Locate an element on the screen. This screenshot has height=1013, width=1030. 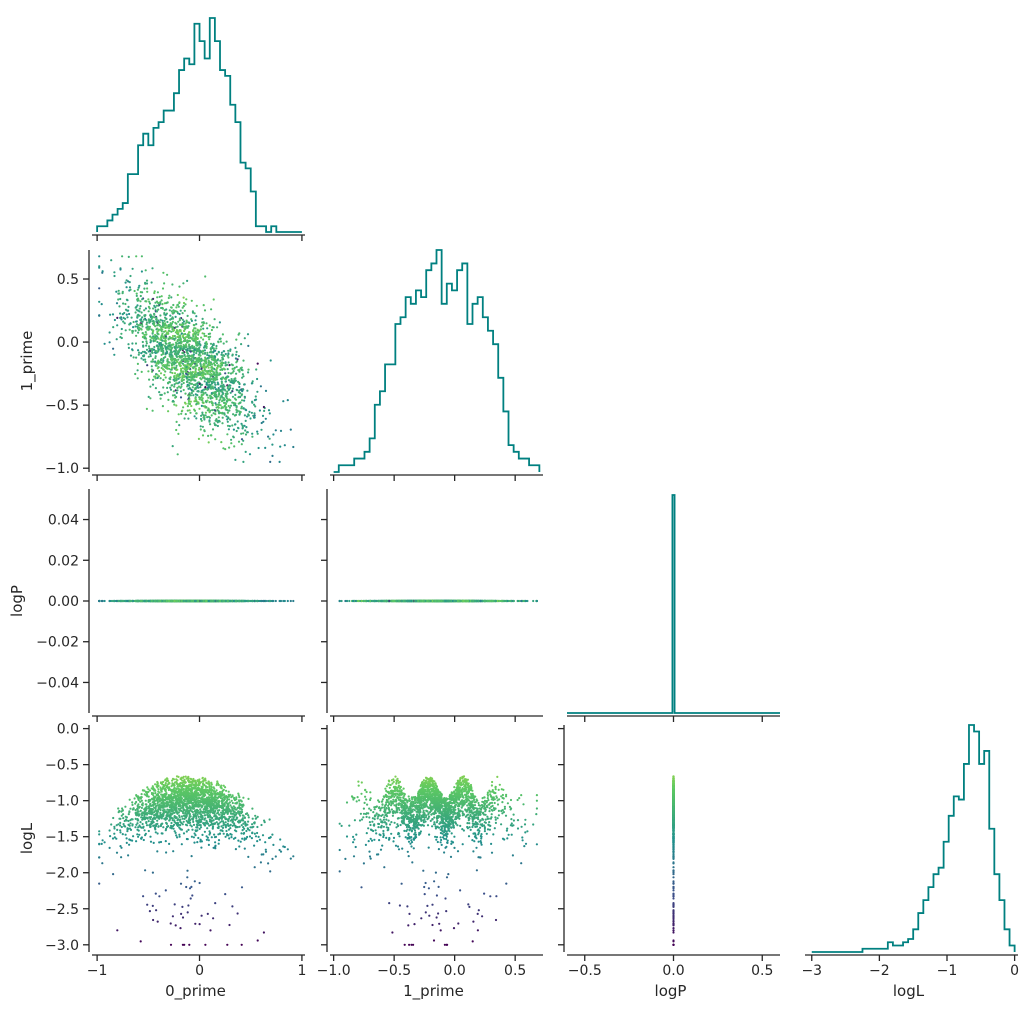
point-1_prime-0_prime-1990 is located at coordinates (168, 399).